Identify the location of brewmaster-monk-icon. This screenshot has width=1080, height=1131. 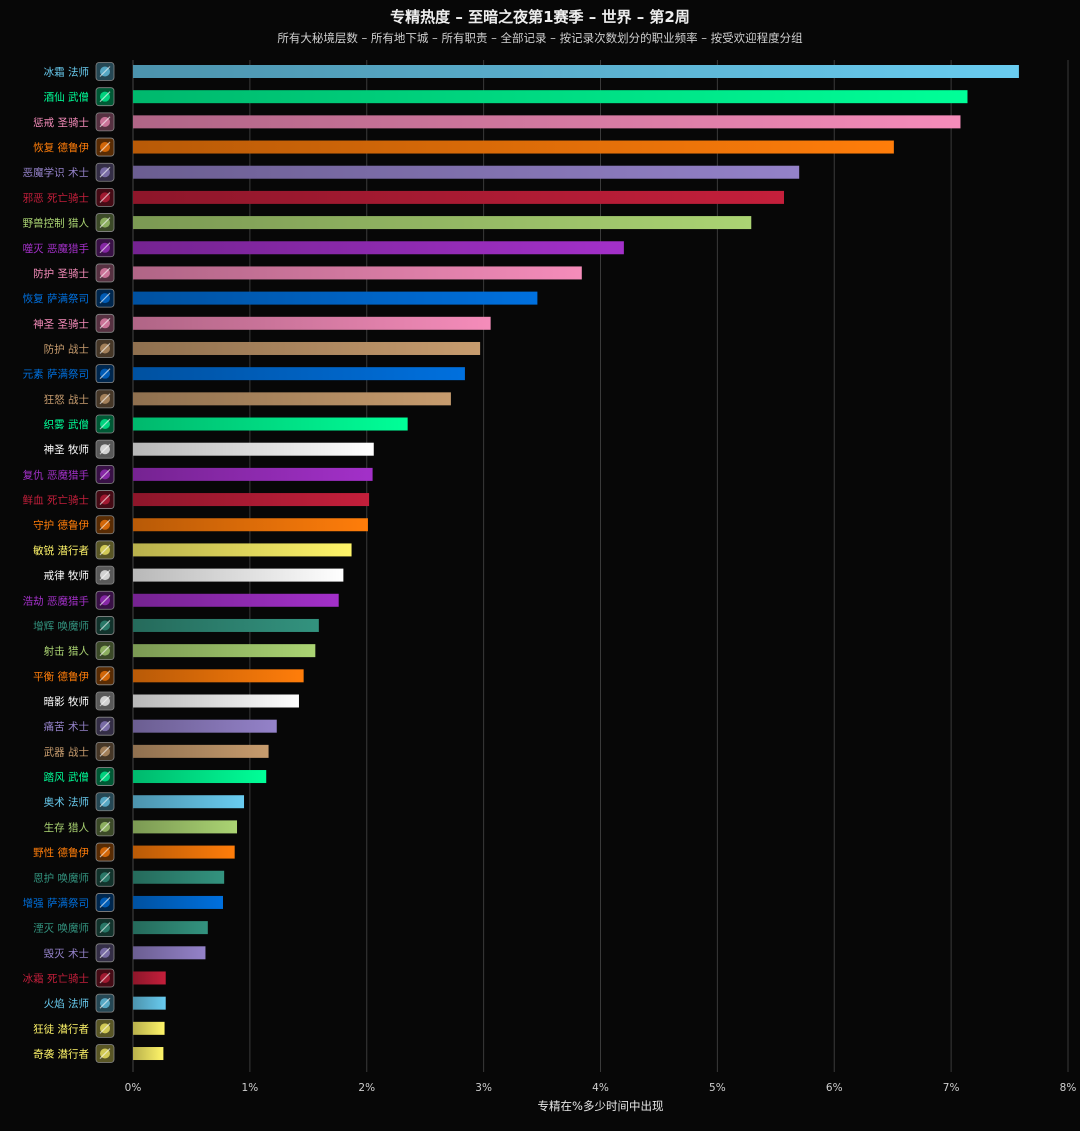
(105, 97).